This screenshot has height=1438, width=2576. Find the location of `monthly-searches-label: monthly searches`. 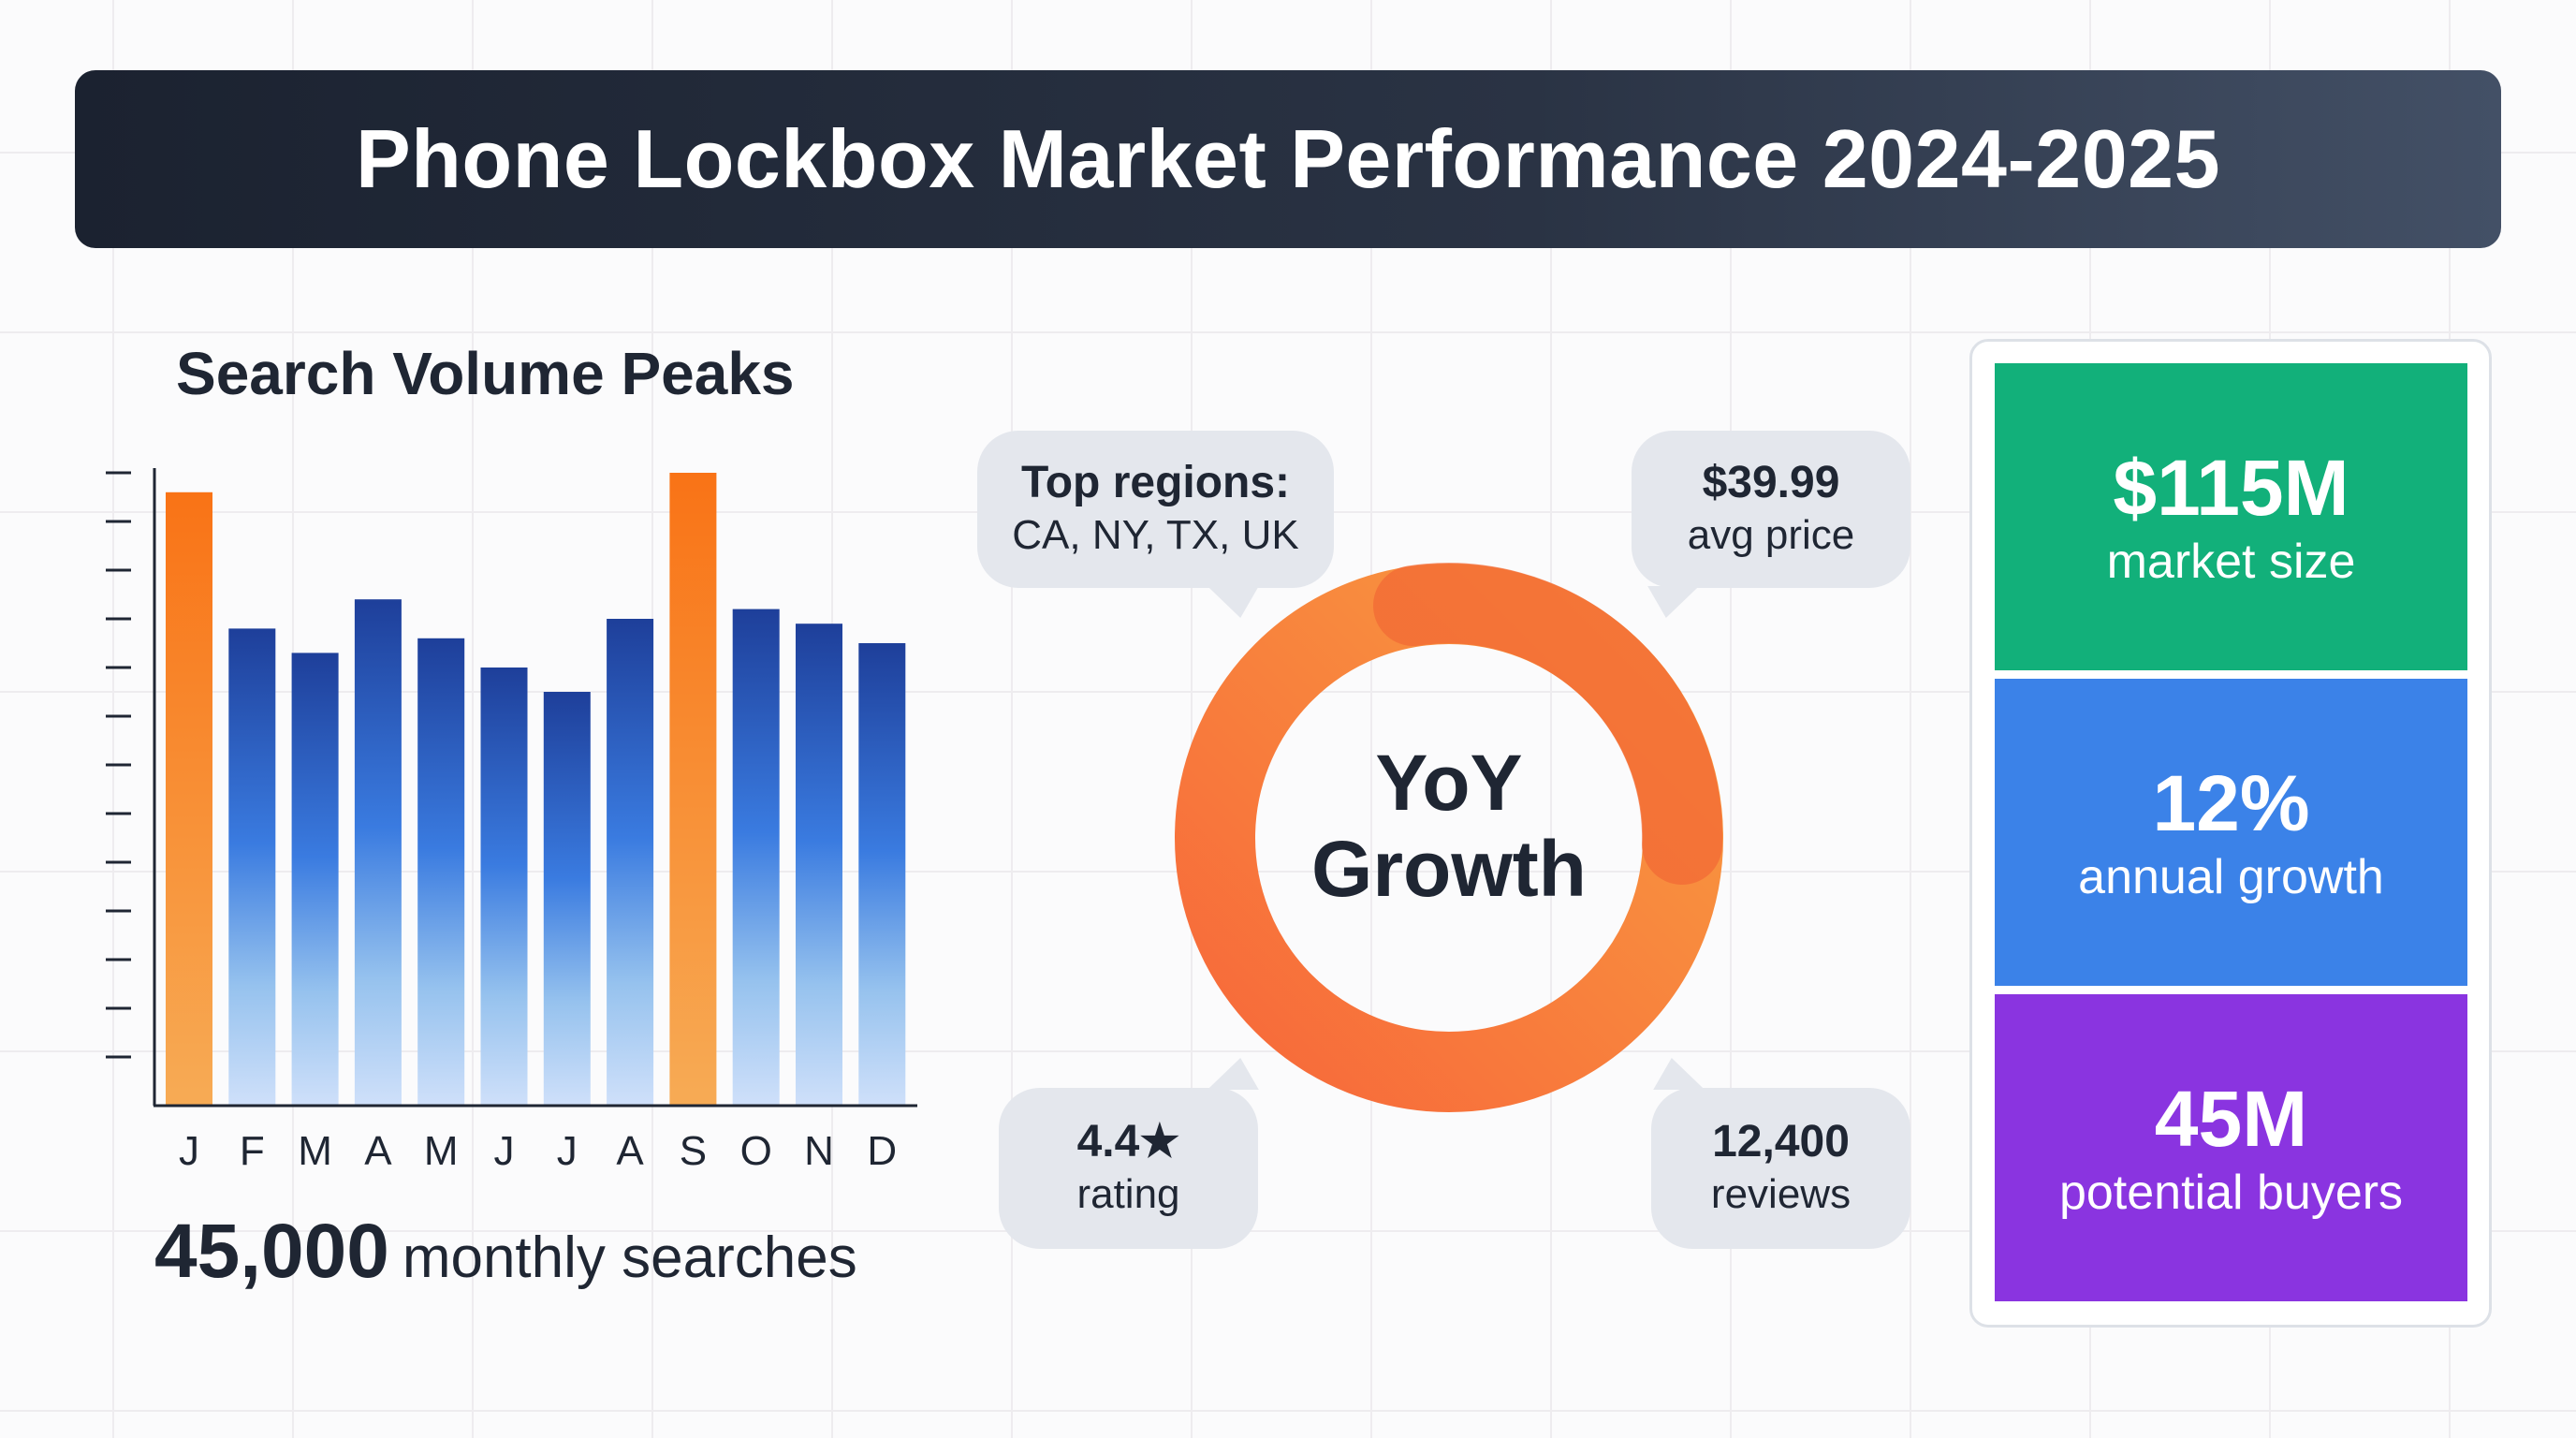

monthly-searches-label: monthly searches is located at coordinates (629, 1257).